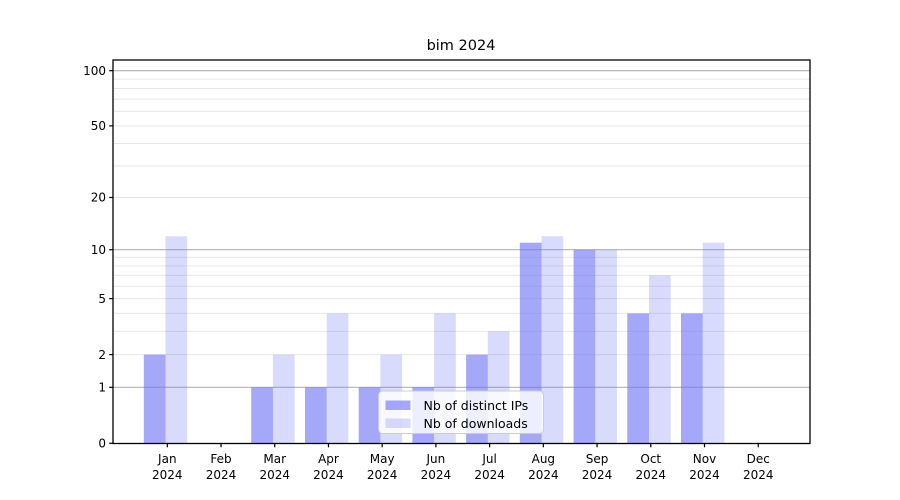  What do you see at coordinates (102, 388) in the screenshot?
I see `y-tick-label: 1` at bounding box center [102, 388].